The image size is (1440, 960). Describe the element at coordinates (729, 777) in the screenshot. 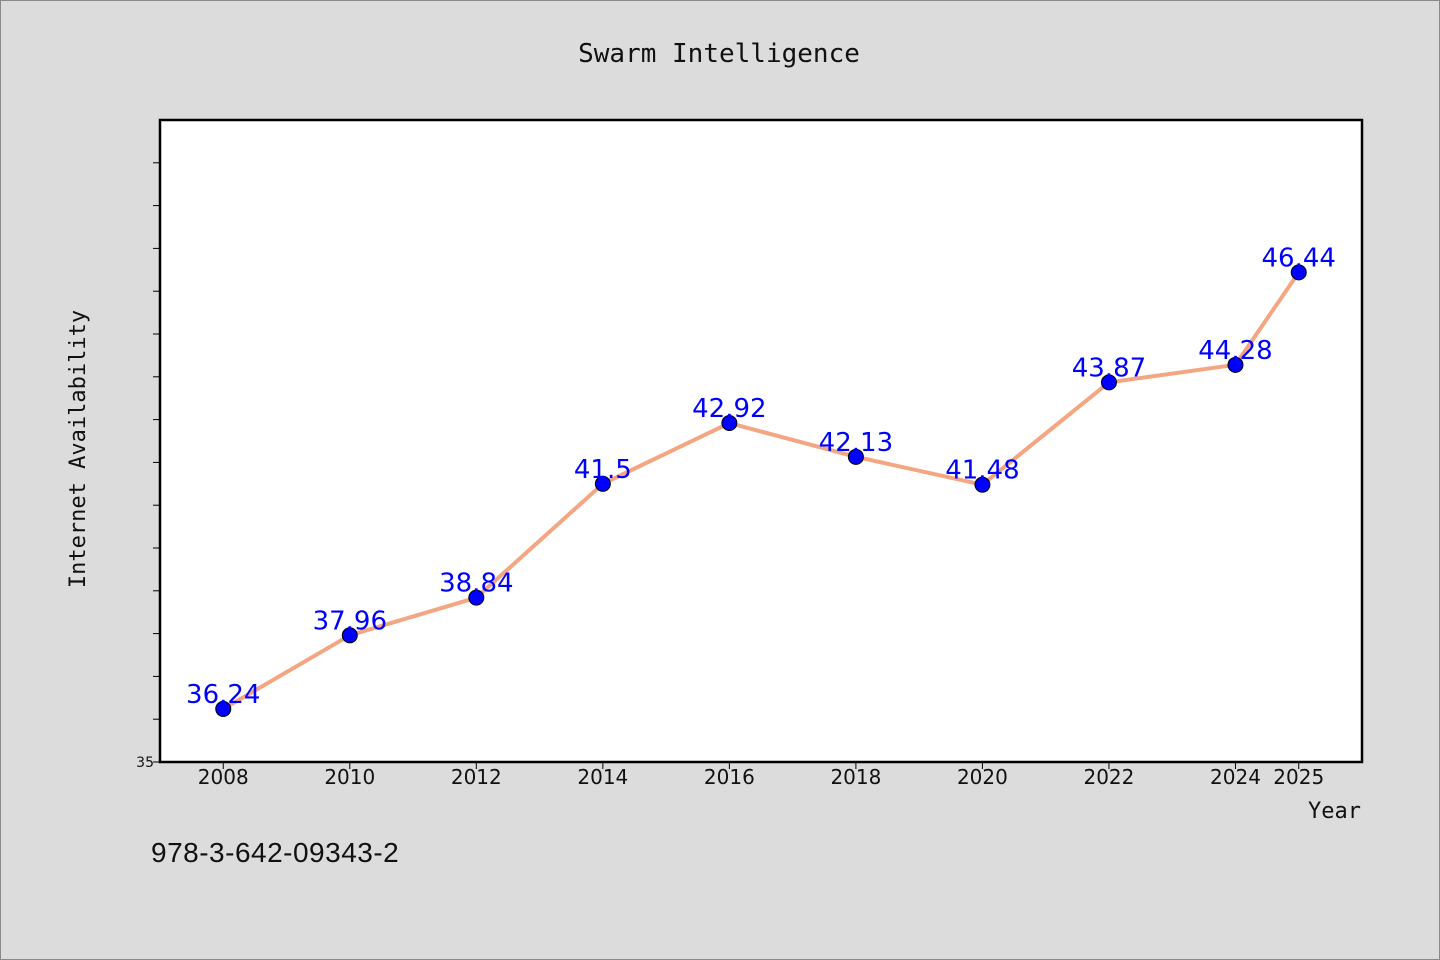

I see `x-tick-label: 2016` at that location.